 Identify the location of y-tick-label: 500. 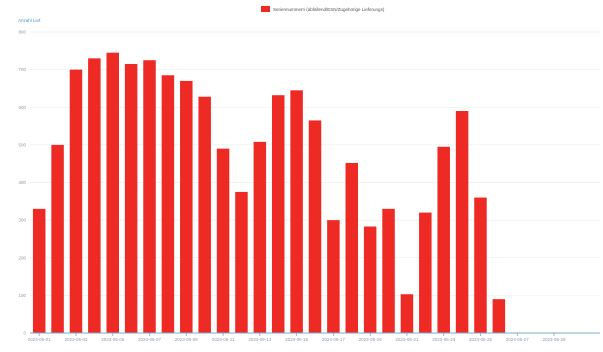
(22, 144).